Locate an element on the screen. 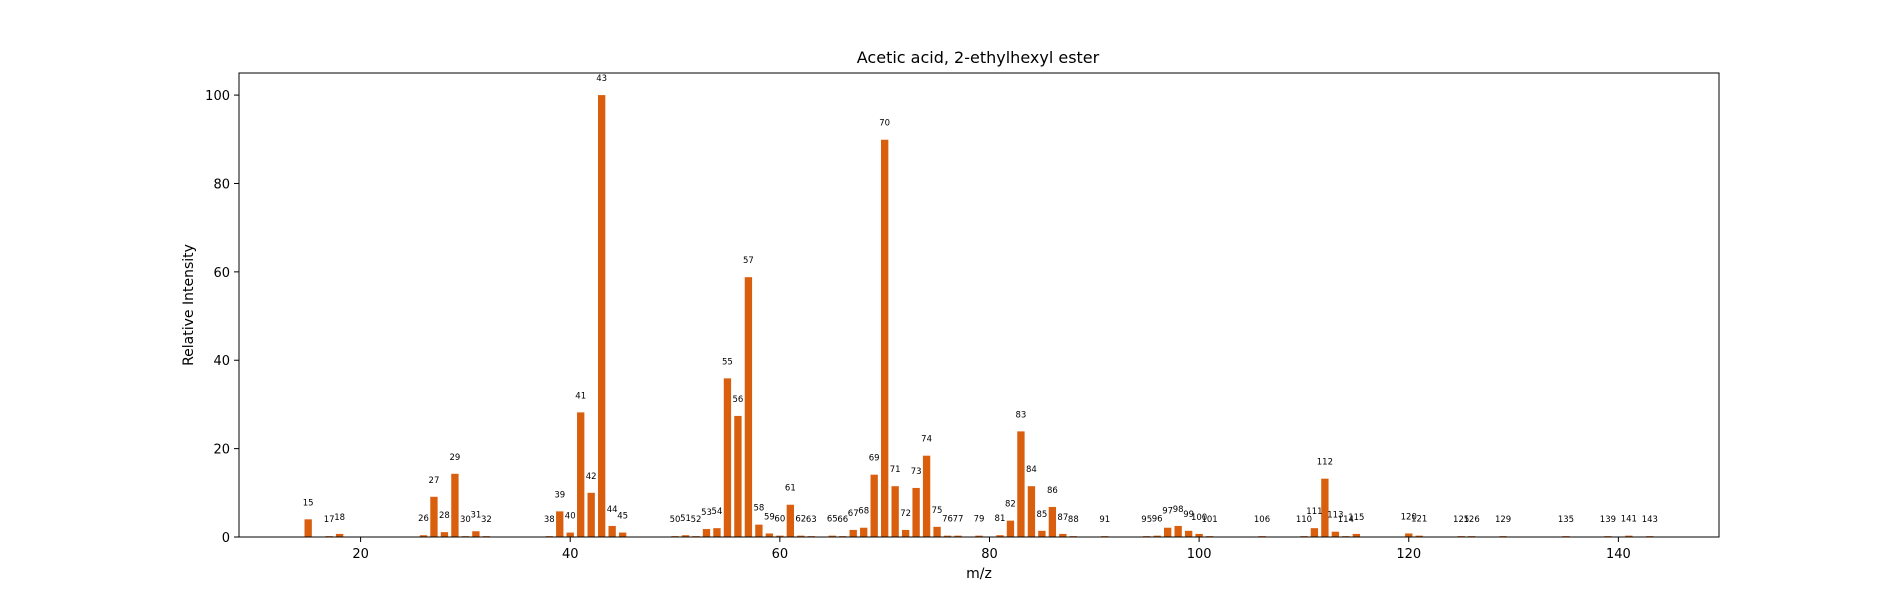 The width and height of the screenshot is (1900, 600). bar-label-mz-112: 112 is located at coordinates (1325, 463).